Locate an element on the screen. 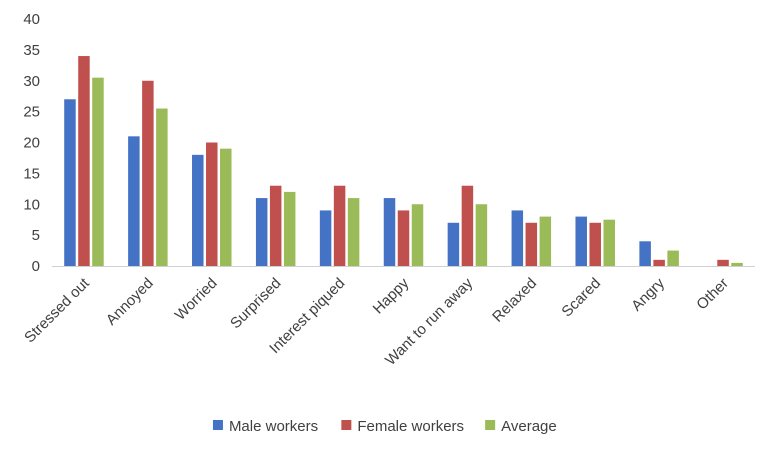 The width and height of the screenshot is (768, 450). x-category-label: Angry is located at coordinates (648, 294).